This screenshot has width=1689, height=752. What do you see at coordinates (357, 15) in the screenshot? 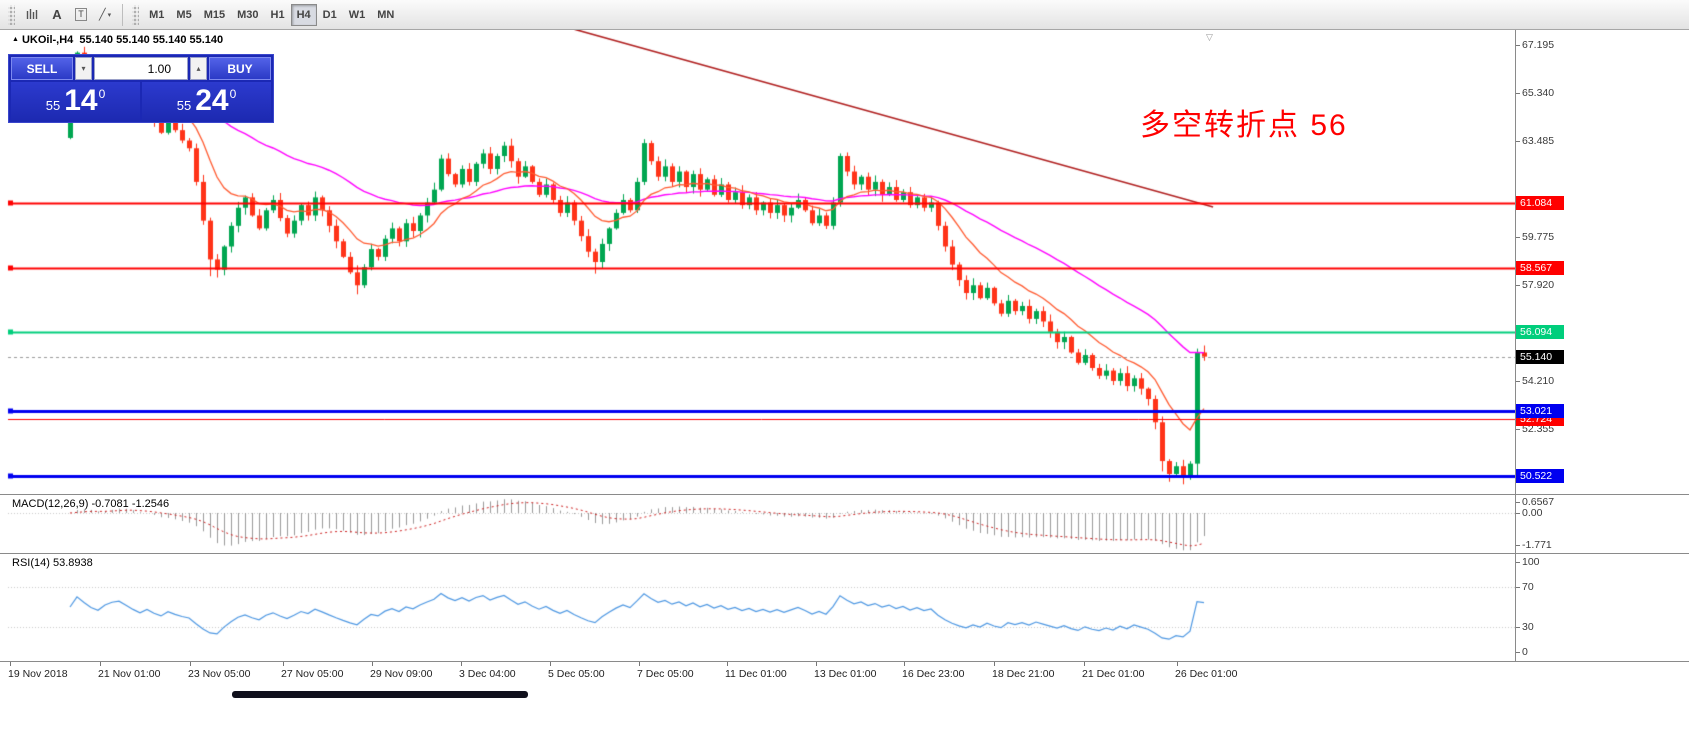
I see `timeframe-button-w1: W1` at bounding box center [357, 15].